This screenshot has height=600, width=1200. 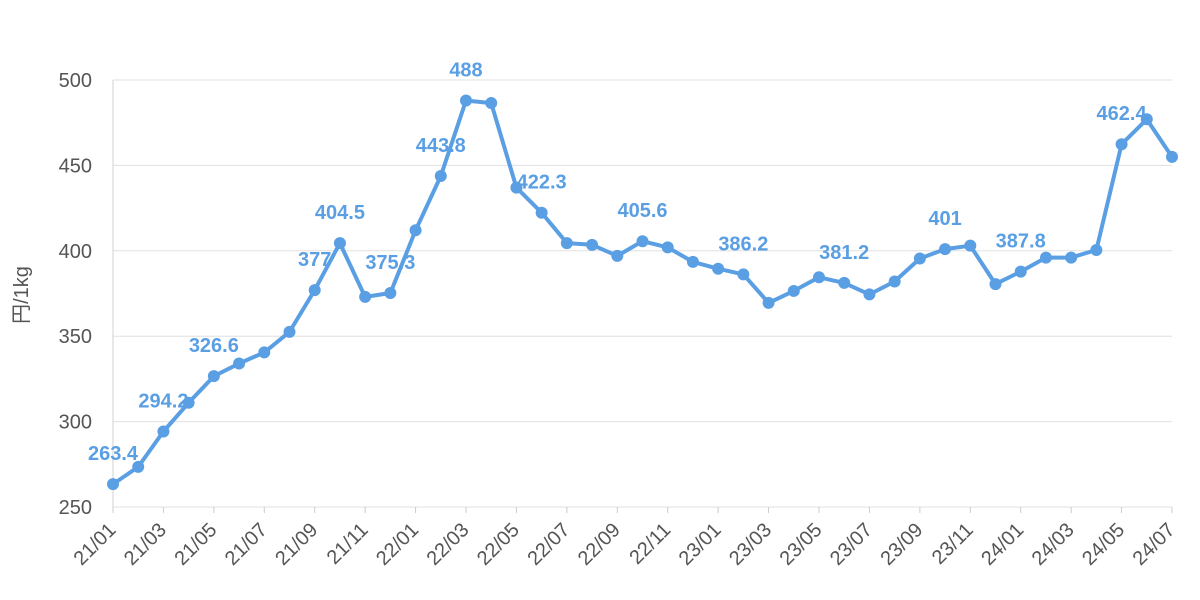 I want to click on y-axis: 250 300 350 400 450 500, so click(x=75, y=294).